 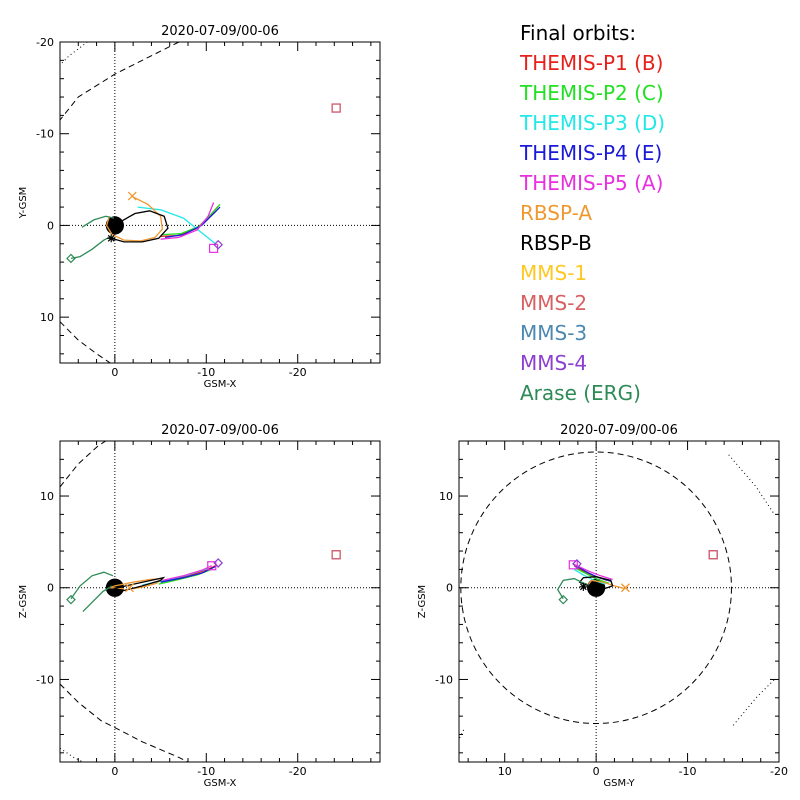 I want to click on legend-title: Final orbits:, so click(x=578, y=33).